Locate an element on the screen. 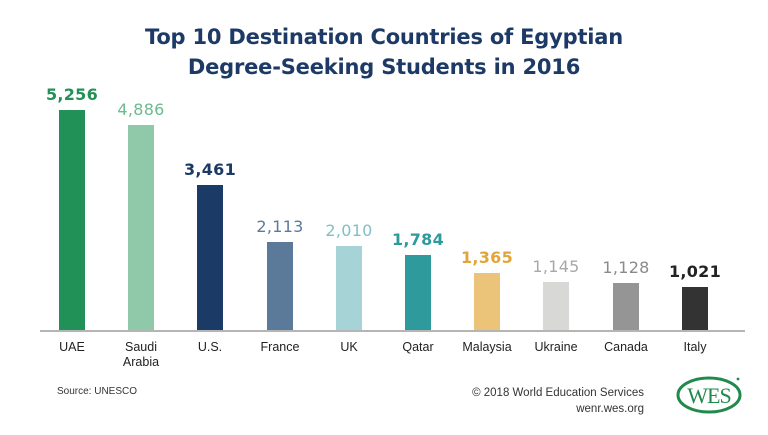 The width and height of the screenshot is (768, 435). bar-france is located at coordinates (280, 286).